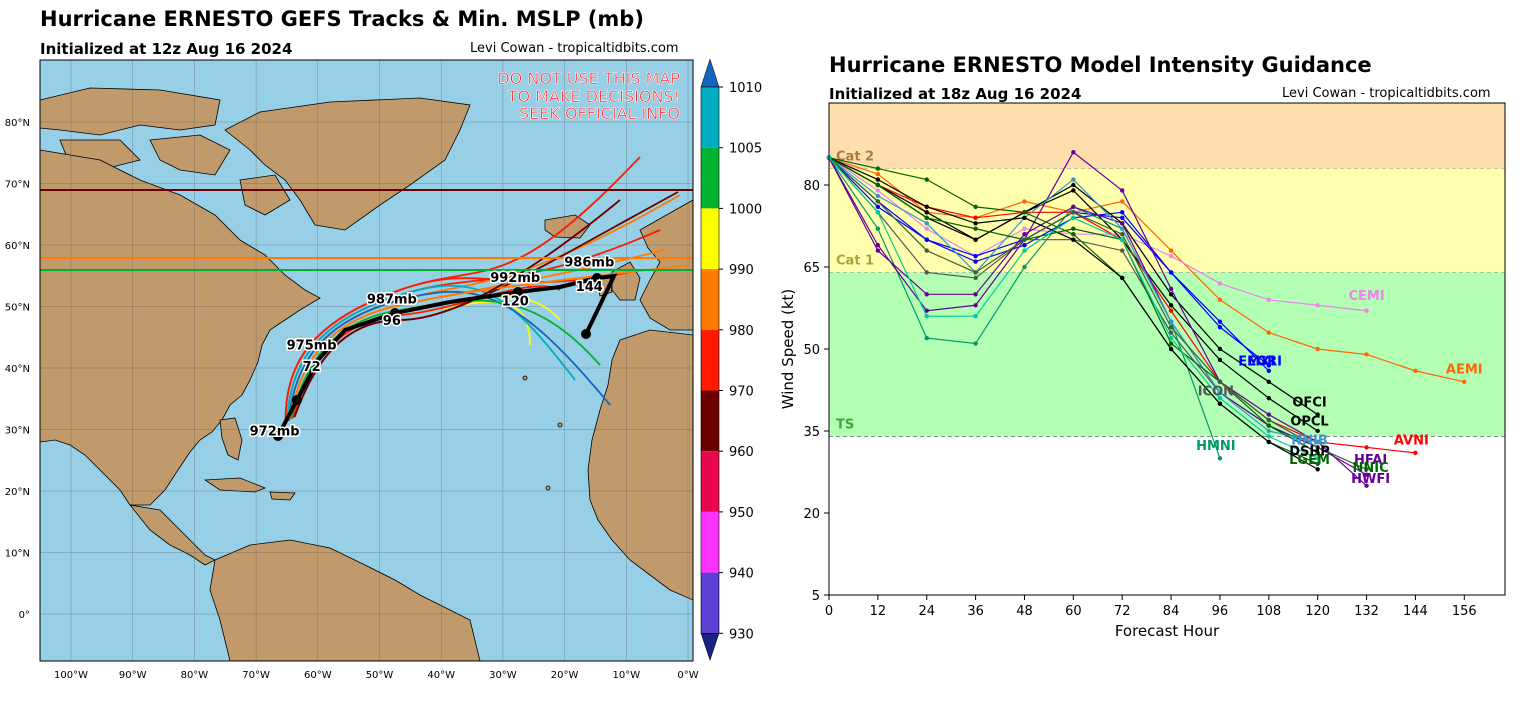 The image size is (1529, 714). I want to click on ensemble-member-track, so click(490, 342).